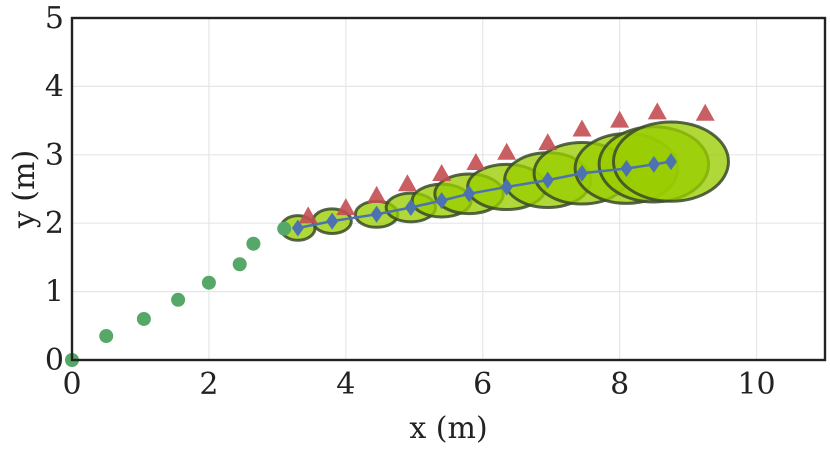 The height and width of the screenshot is (449, 830). I want to click on y-tick-label: 0, so click(54, 360).